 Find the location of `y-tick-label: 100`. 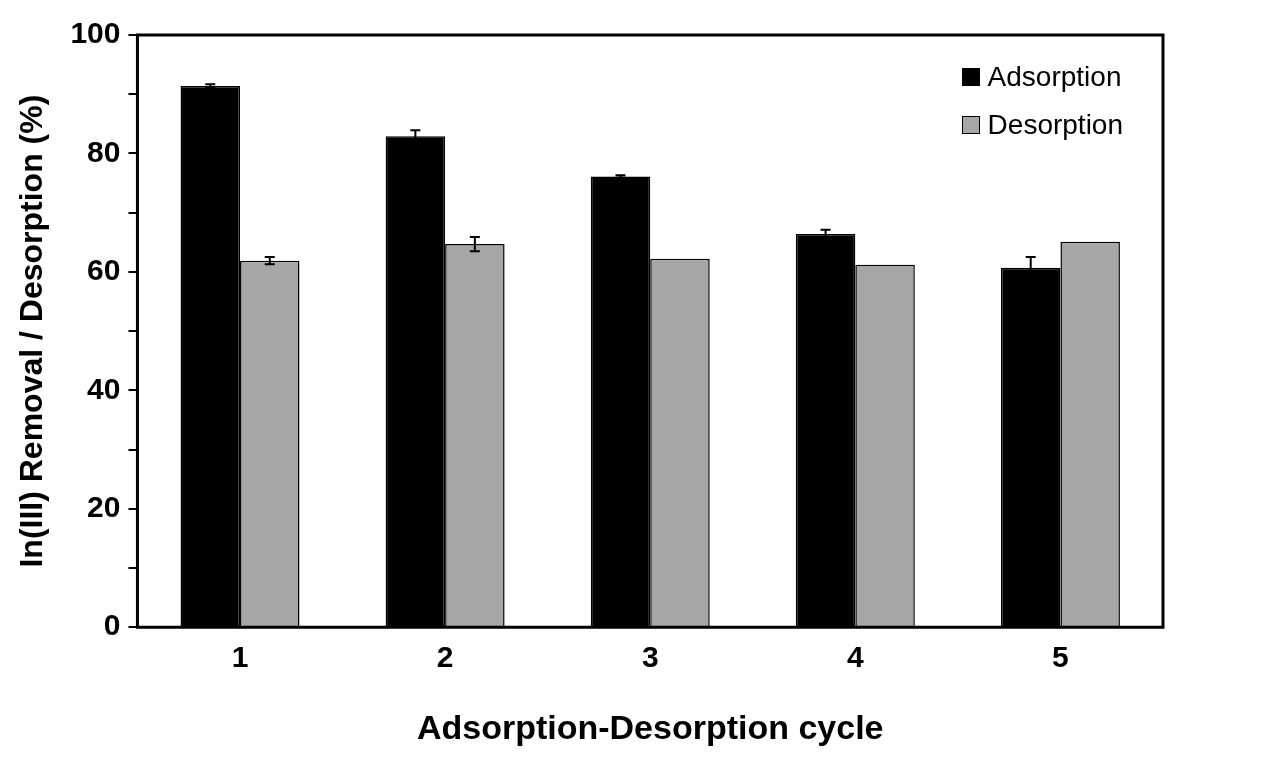

y-tick-label: 100 is located at coordinates (95, 33).